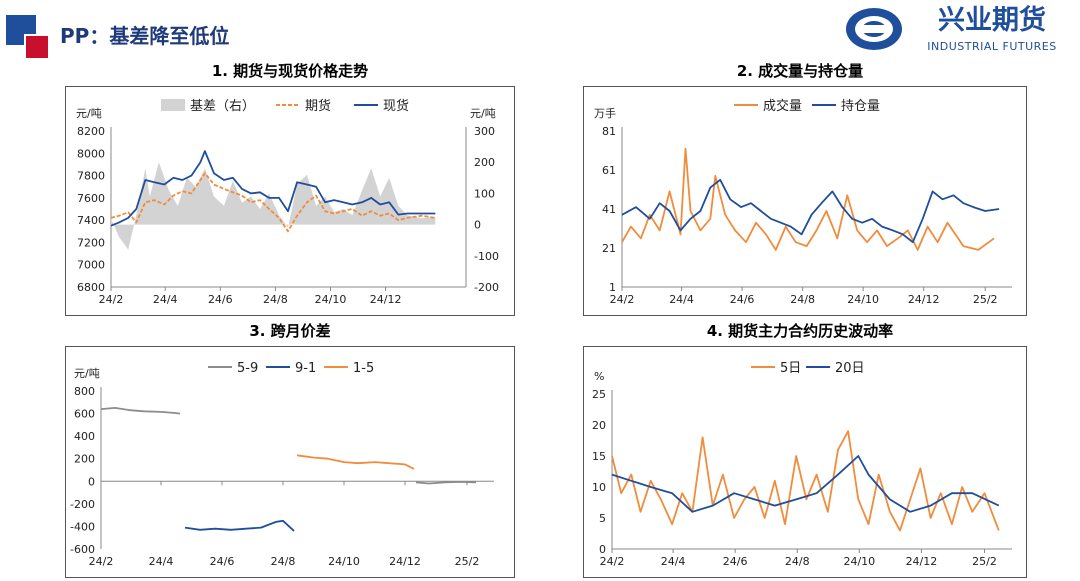 The height and width of the screenshot is (581, 1080). Describe the element at coordinates (290, 71) in the screenshot. I see `chart-1-title: 1. 期货与现货价格走势` at that location.